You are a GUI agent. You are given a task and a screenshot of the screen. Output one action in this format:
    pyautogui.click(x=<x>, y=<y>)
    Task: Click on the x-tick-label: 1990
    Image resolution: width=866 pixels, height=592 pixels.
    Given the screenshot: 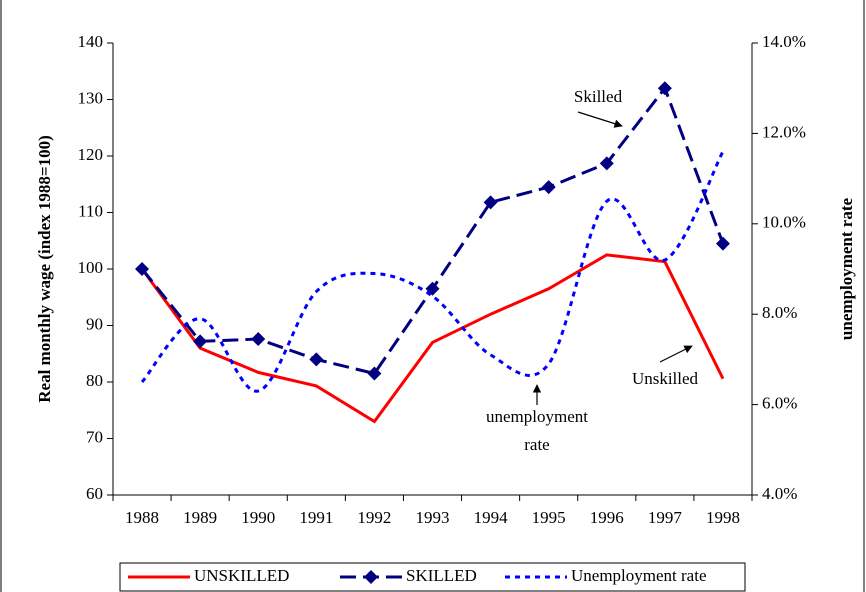 What is the action you would take?
    pyautogui.click(x=258, y=517)
    